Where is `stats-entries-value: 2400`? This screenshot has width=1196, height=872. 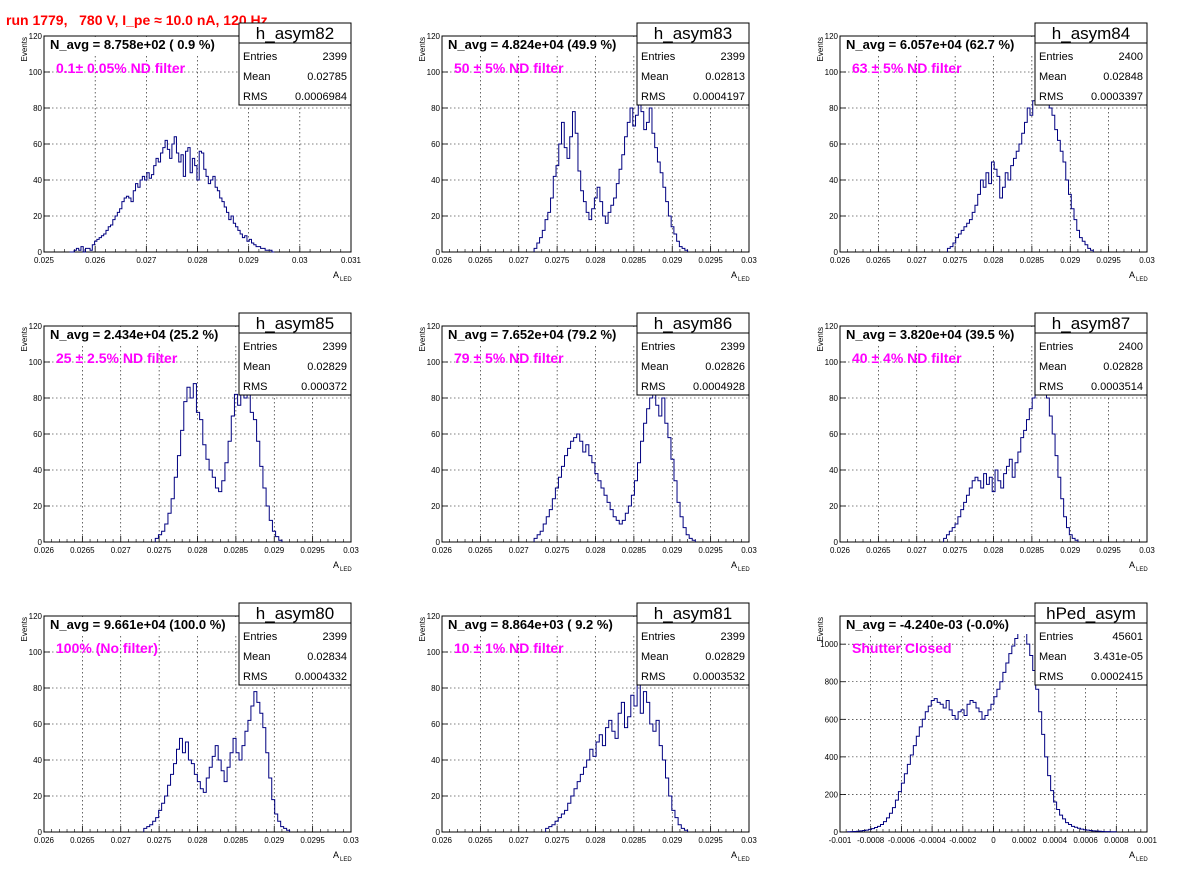 stats-entries-value: 2400 is located at coordinates (1131, 57).